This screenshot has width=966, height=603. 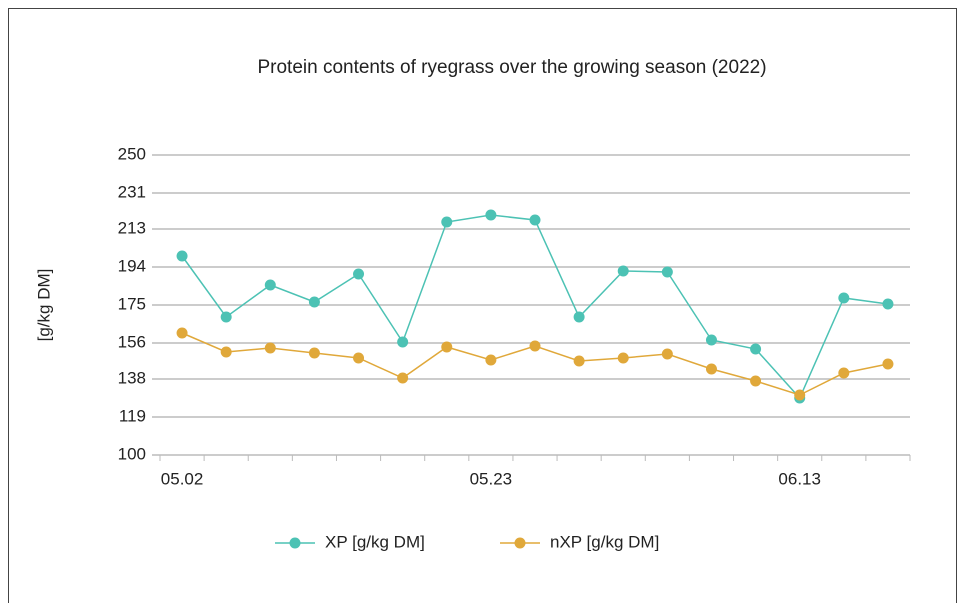 What do you see at coordinates (132, 191) in the screenshot?
I see `y-tick-label: 231` at bounding box center [132, 191].